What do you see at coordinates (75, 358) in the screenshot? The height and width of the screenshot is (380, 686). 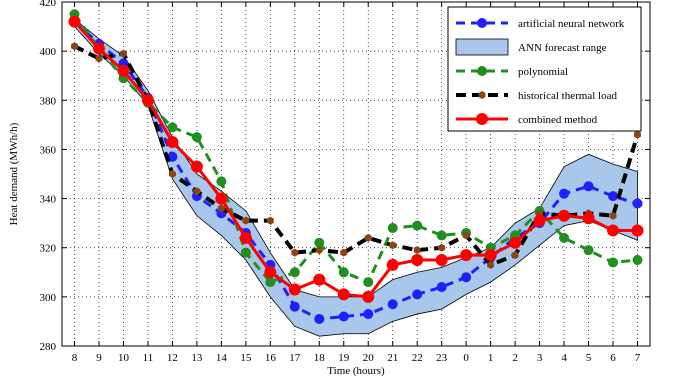 I see `x-tick-label: 8` at bounding box center [75, 358].